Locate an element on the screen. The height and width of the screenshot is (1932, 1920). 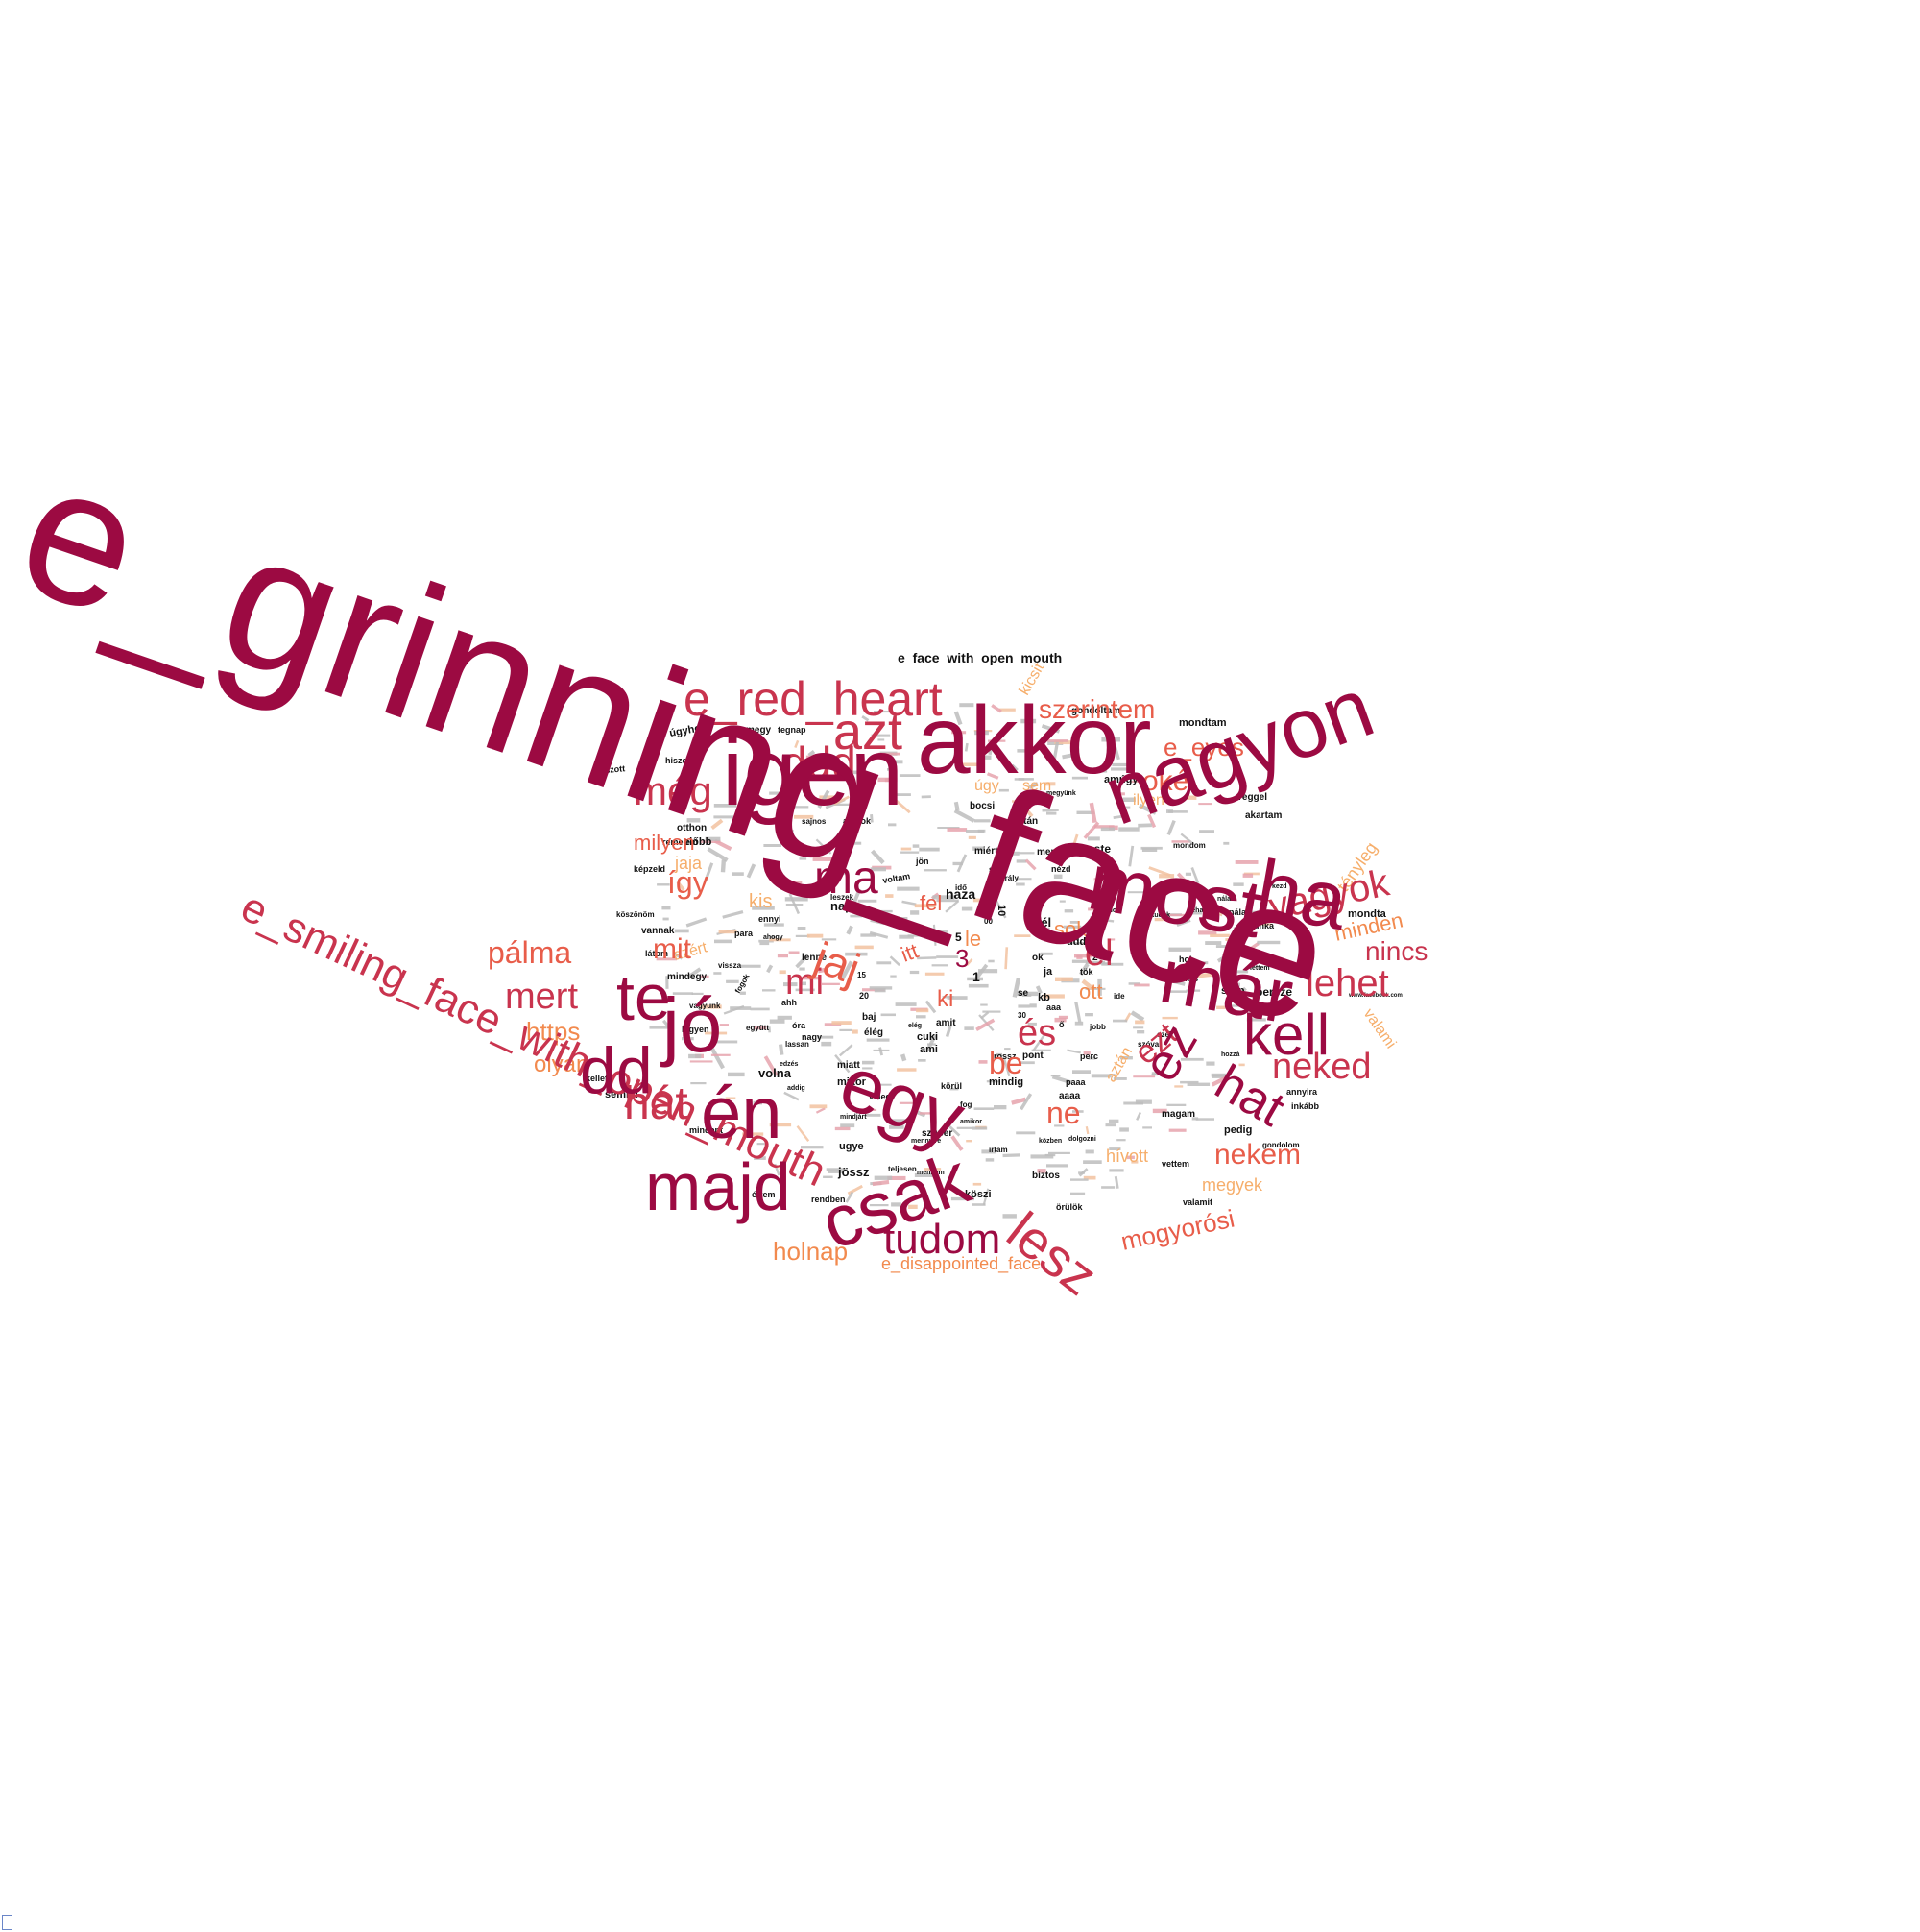
word-tegnap: tegnap is located at coordinates (792, 730).